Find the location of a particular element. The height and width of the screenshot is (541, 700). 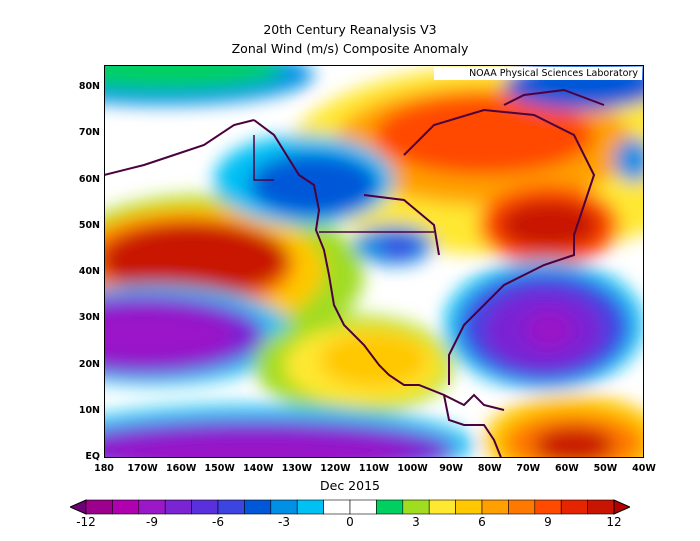

credit-label: NOAA Physical Sciences Laboratory is located at coordinates (538, 73).